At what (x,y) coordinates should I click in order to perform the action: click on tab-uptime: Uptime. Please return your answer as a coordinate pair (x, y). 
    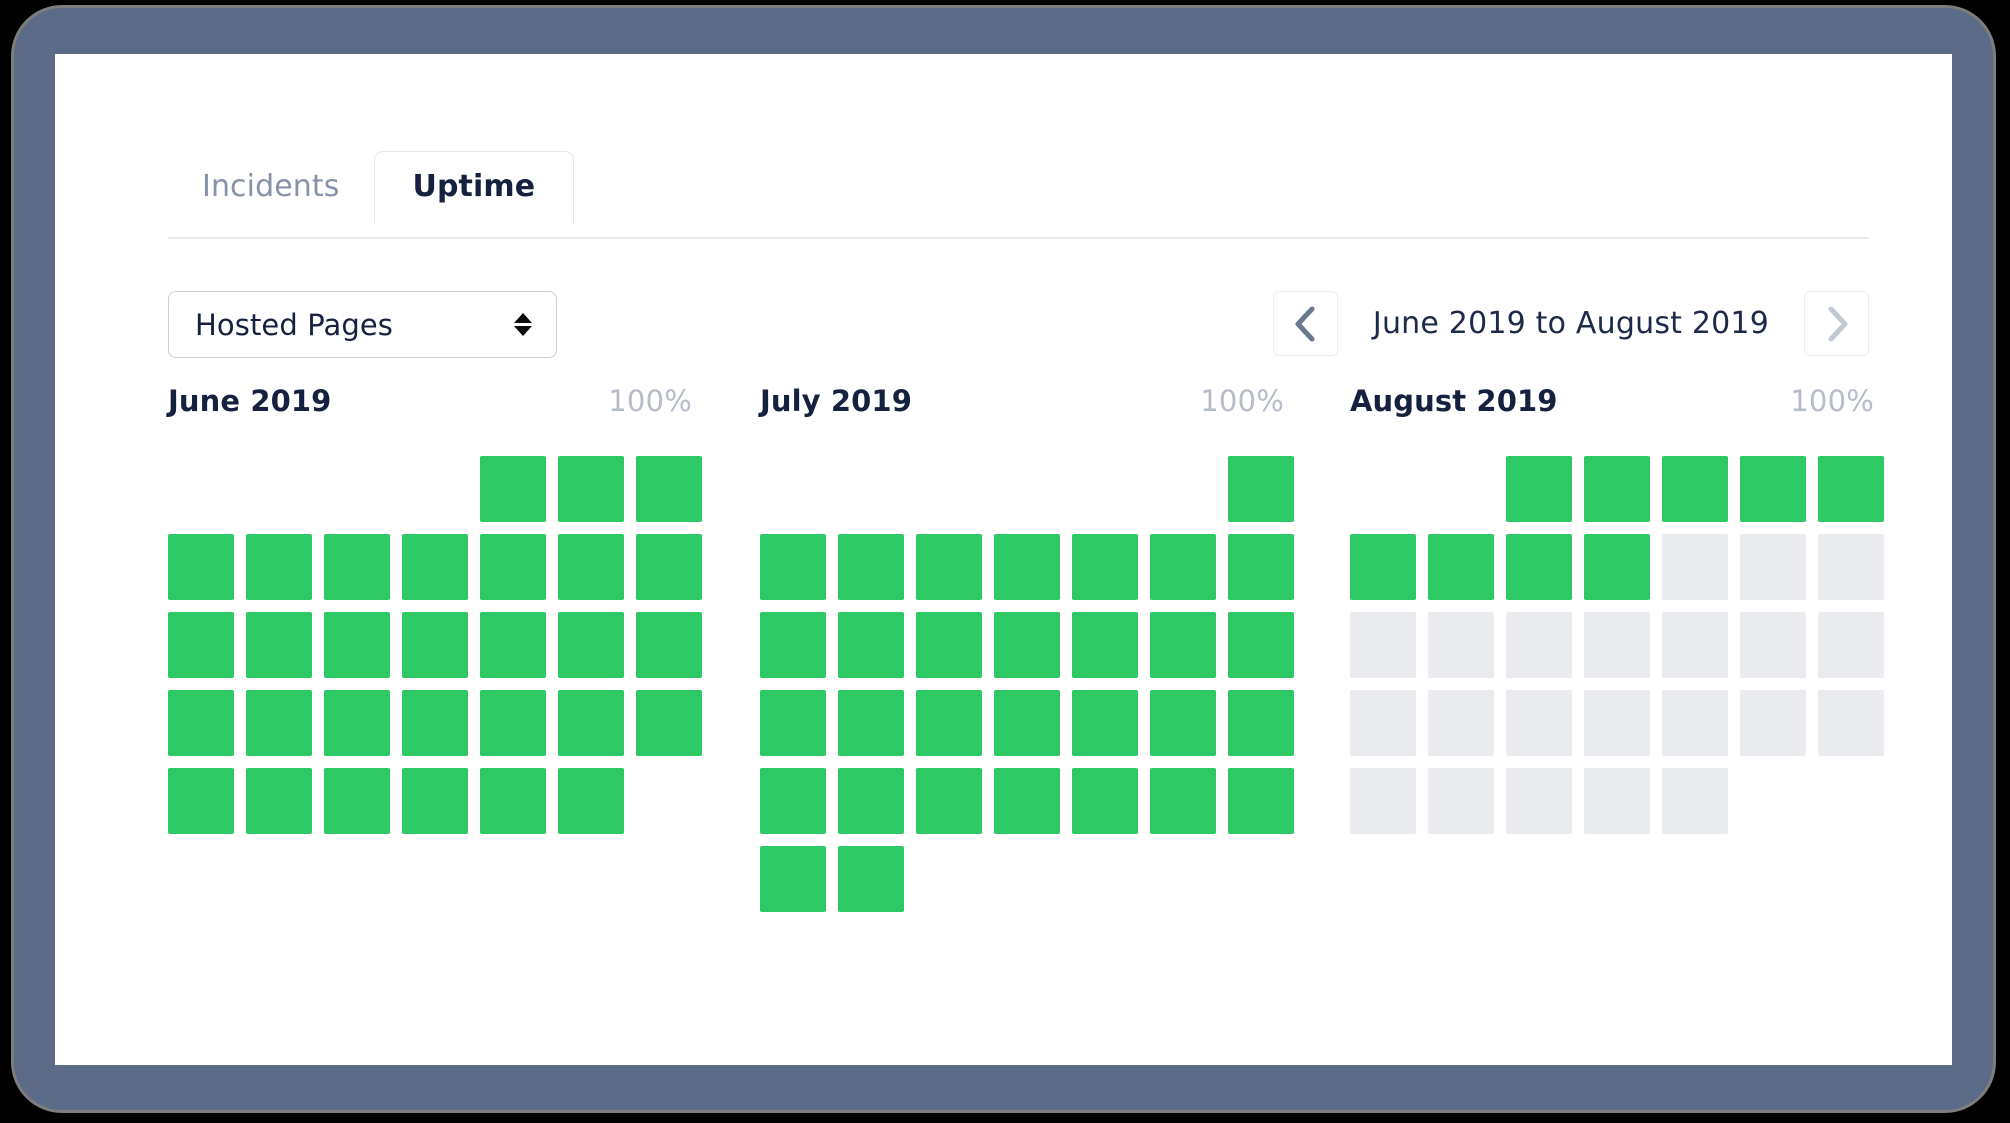
    Looking at the image, I should click on (474, 187).